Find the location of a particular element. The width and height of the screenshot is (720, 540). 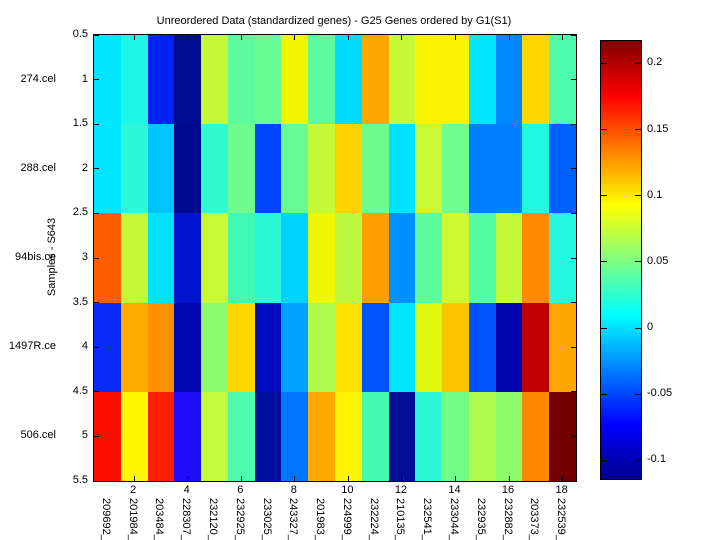

colorbar-tick-label: 0 is located at coordinates (650, 327).